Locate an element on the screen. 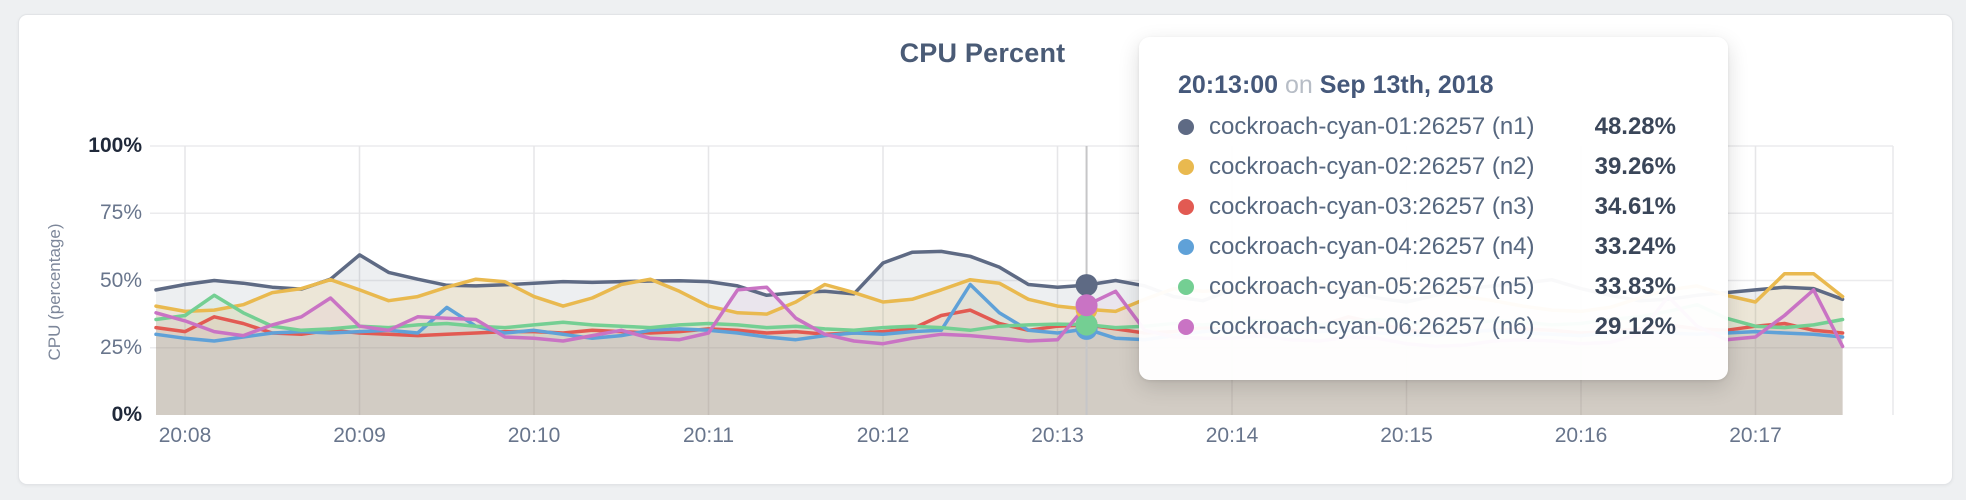 This screenshot has height=500, width=1966. hover-dot-n1 is located at coordinates (1086, 285).